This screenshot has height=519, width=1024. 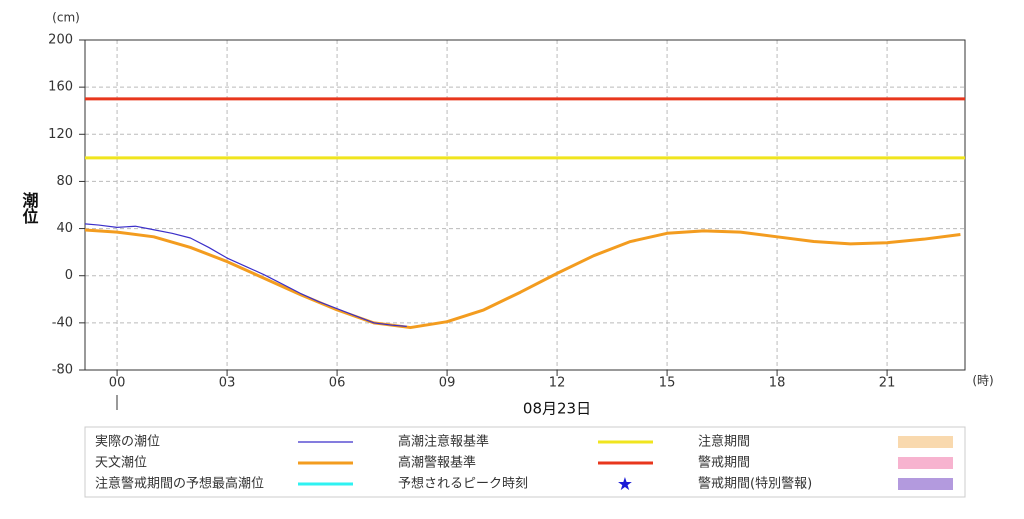 I want to click on y-tick-label: 0, so click(x=69, y=275).